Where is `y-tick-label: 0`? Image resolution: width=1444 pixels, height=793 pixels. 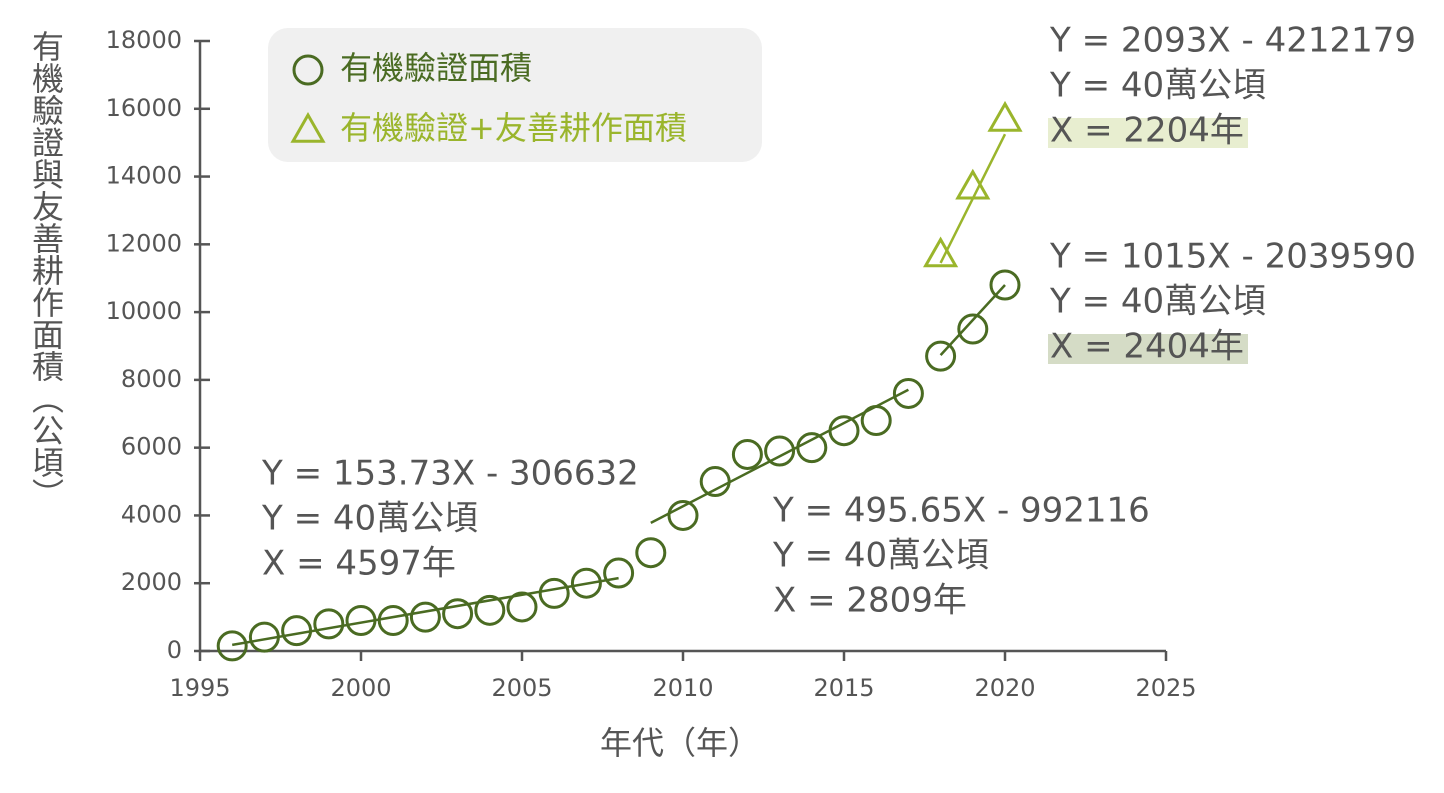
y-tick-label: 0 is located at coordinates (174, 650).